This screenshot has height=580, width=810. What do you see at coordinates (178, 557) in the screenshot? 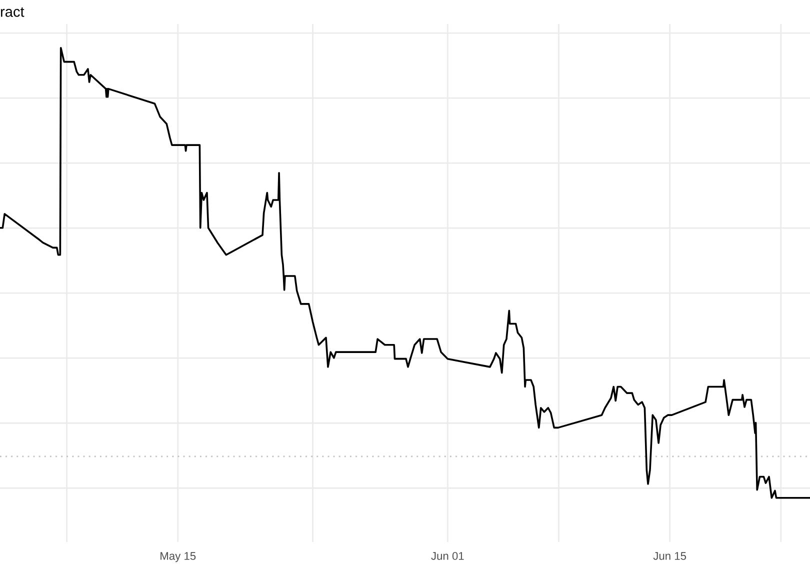
I see `x-tick-label: May 15` at bounding box center [178, 557].